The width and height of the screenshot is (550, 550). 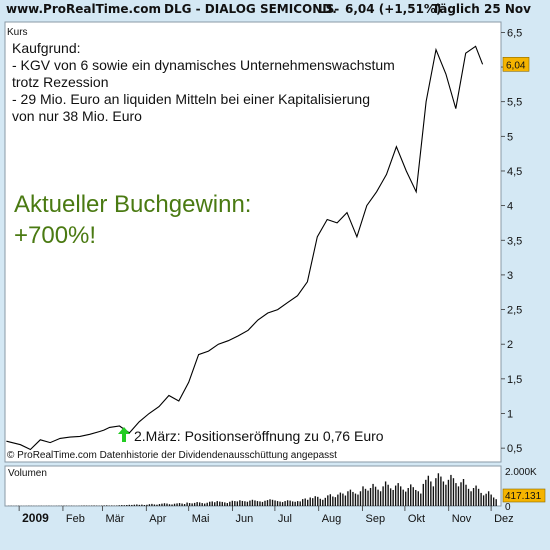 What do you see at coordinates (510, 276) in the screenshot?
I see `y-tick-label: 3` at bounding box center [510, 276].